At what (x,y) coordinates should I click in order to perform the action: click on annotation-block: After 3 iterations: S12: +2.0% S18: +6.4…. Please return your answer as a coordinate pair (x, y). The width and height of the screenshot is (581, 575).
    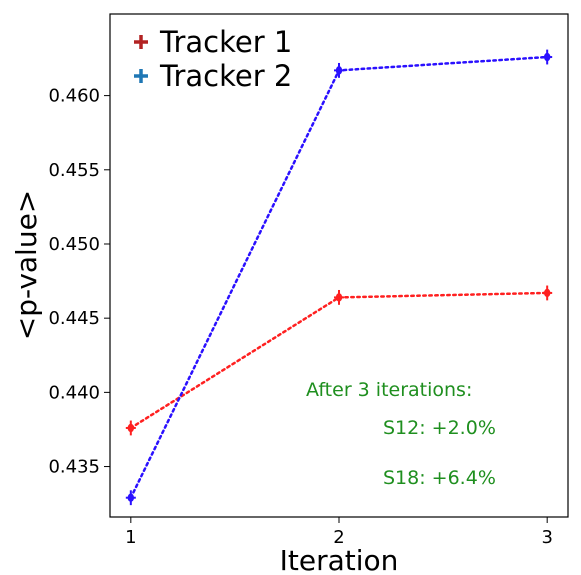
    Looking at the image, I should click on (401, 434).